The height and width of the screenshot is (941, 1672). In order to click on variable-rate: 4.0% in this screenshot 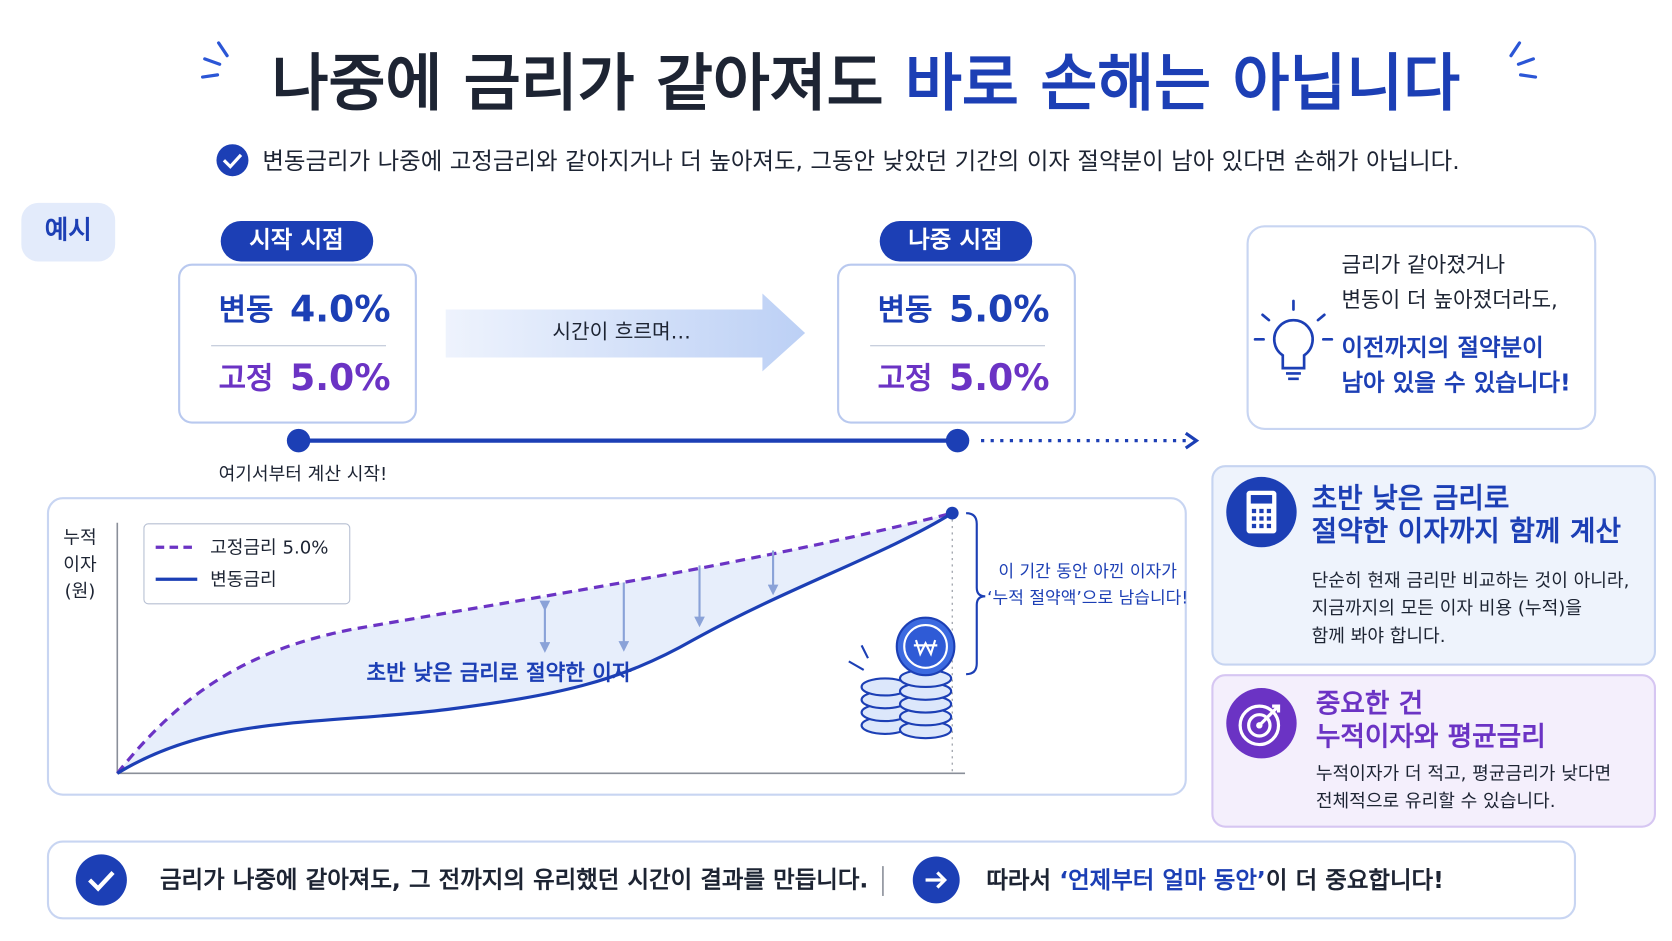, I will do `click(340, 309)`.